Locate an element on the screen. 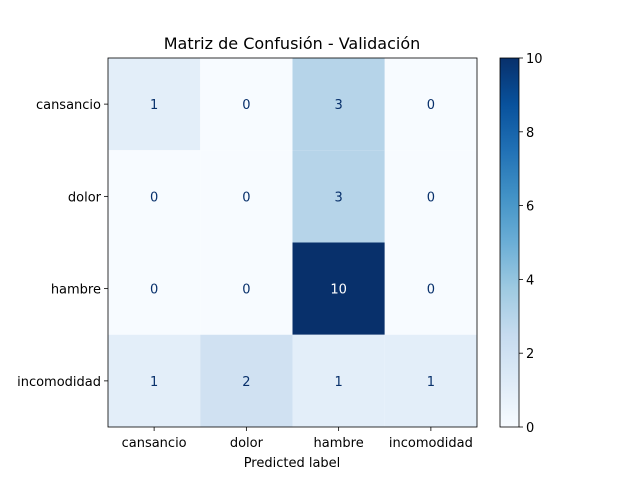 The height and width of the screenshot is (484, 640). colorbar-tick-label: 8 is located at coordinates (530, 133).